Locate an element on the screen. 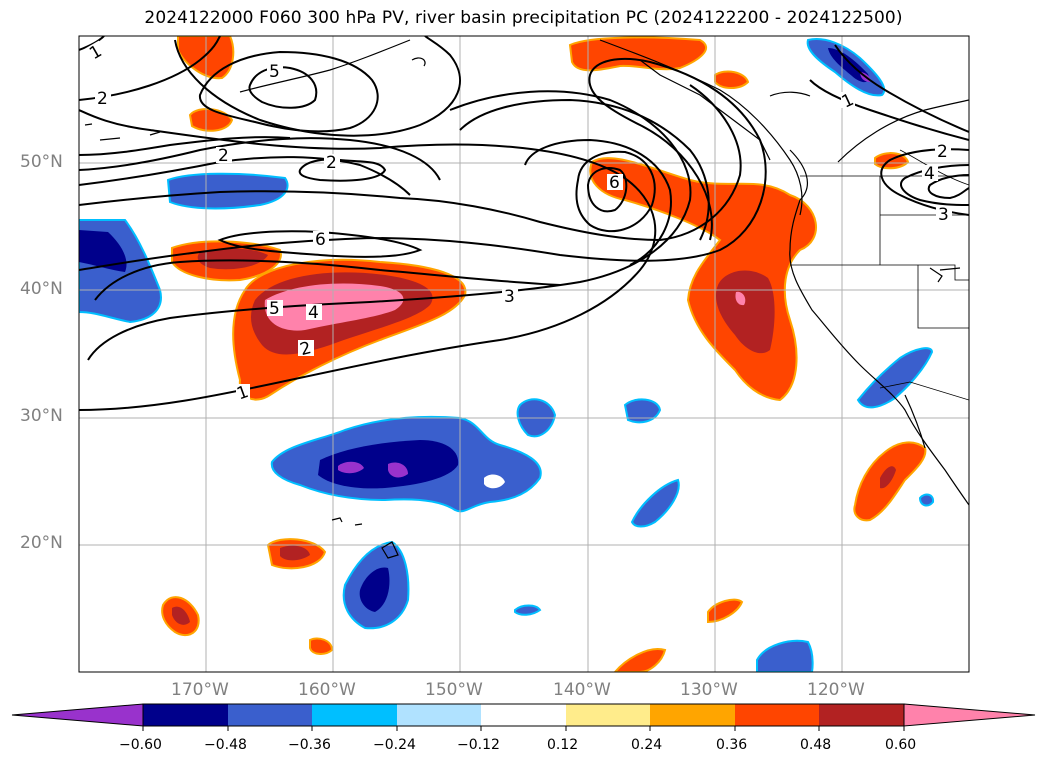  lon-tick-label: 120°W is located at coordinates (836, 690).